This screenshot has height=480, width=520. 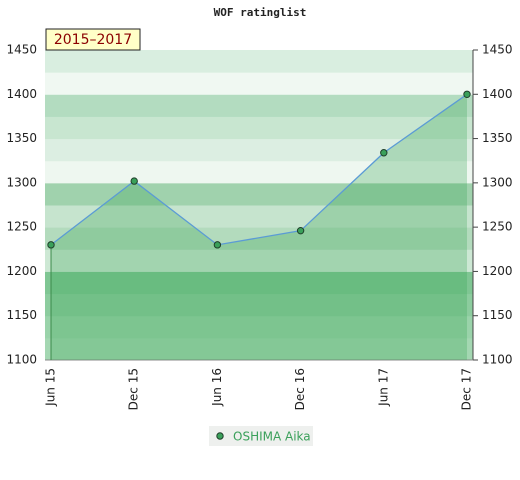 What do you see at coordinates (134, 389) in the screenshot?
I see `x-tick-label: Dec 15` at bounding box center [134, 389].